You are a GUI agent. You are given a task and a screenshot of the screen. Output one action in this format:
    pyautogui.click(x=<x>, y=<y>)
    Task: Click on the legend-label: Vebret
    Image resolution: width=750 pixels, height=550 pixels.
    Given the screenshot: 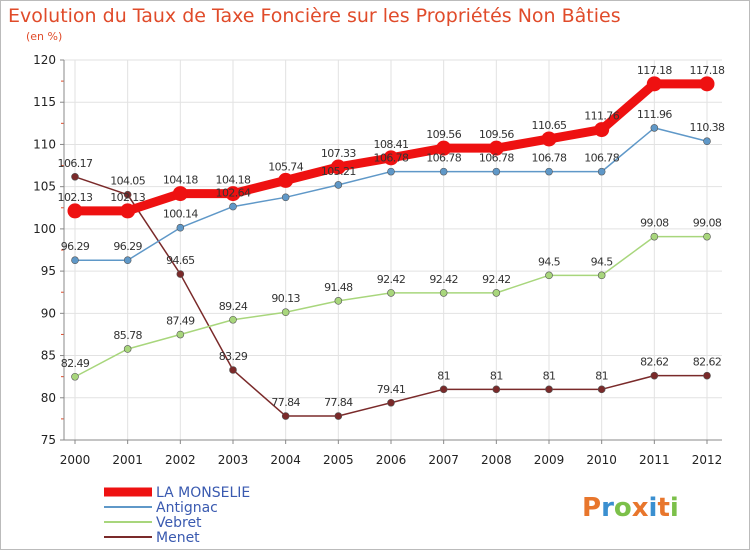 What is the action you would take?
    pyautogui.click(x=179, y=523)
    